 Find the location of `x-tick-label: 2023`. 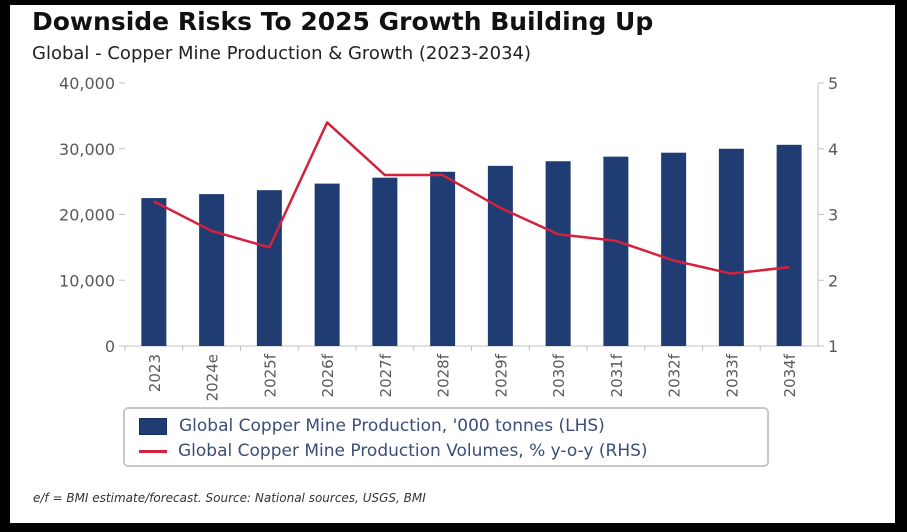

x-tick-label: 2023 is located at coordinates (155, 373).